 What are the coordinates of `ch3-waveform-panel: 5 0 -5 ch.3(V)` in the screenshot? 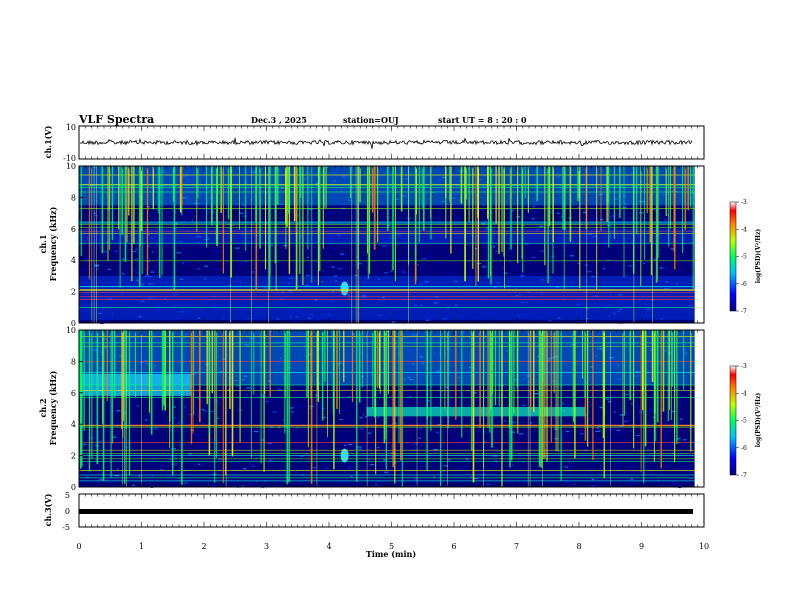 It's located at (374, 511).